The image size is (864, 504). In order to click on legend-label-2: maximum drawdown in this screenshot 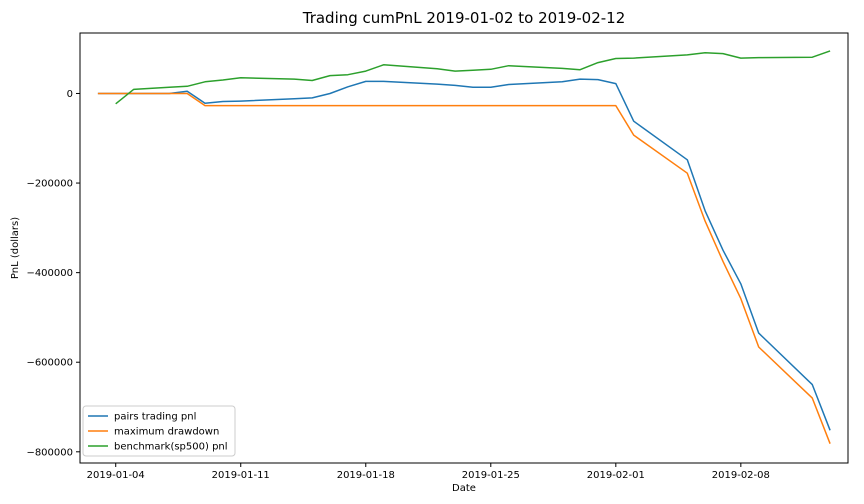, I will do `click(166, 432)`.